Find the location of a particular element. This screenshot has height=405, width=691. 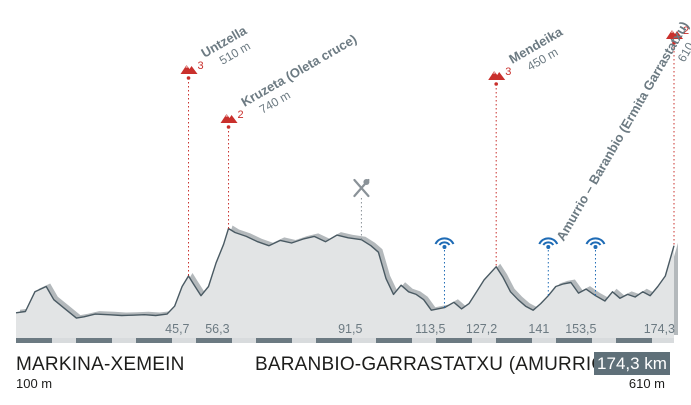

distance-tick-label: 153,5 is located at coordinates (580, 329).